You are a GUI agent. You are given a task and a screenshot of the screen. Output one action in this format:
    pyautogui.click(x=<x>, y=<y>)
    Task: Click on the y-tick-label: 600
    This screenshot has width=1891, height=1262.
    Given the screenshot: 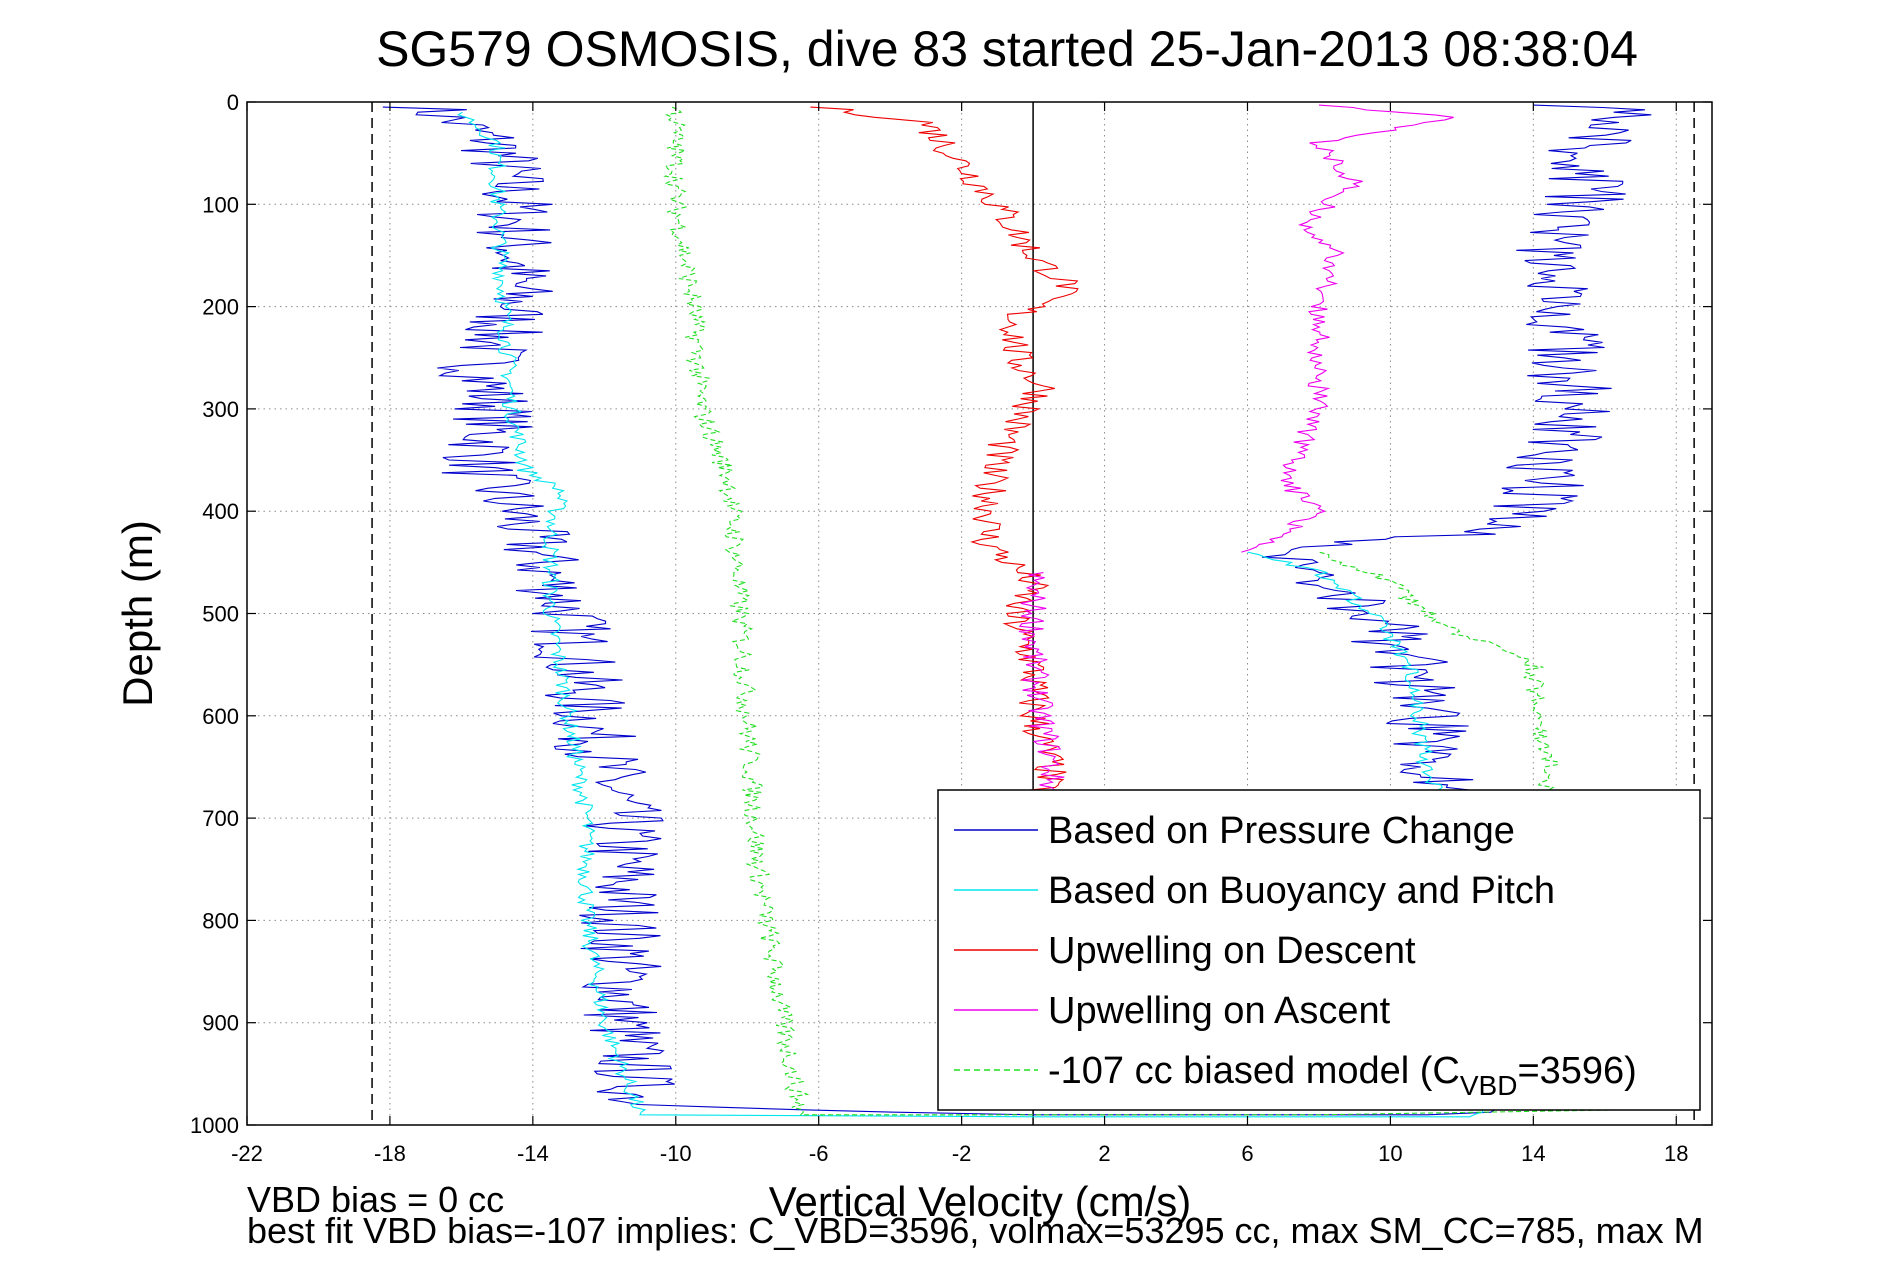 What is the action you would take?
    pyautogui.click(x=220, y=716)
    